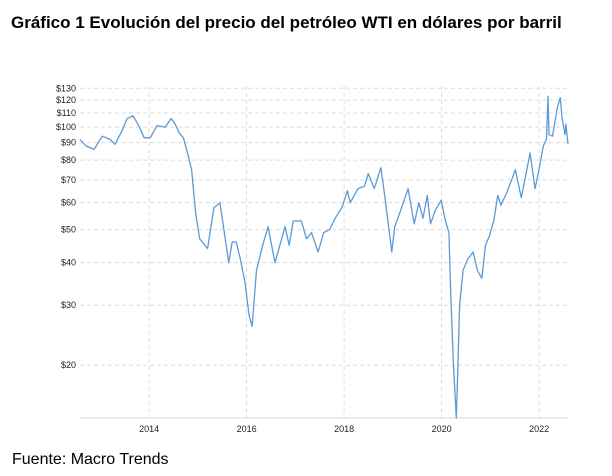 The image size is (612, 476). I want to click on y-tick-label: $70, so click(68, 180).